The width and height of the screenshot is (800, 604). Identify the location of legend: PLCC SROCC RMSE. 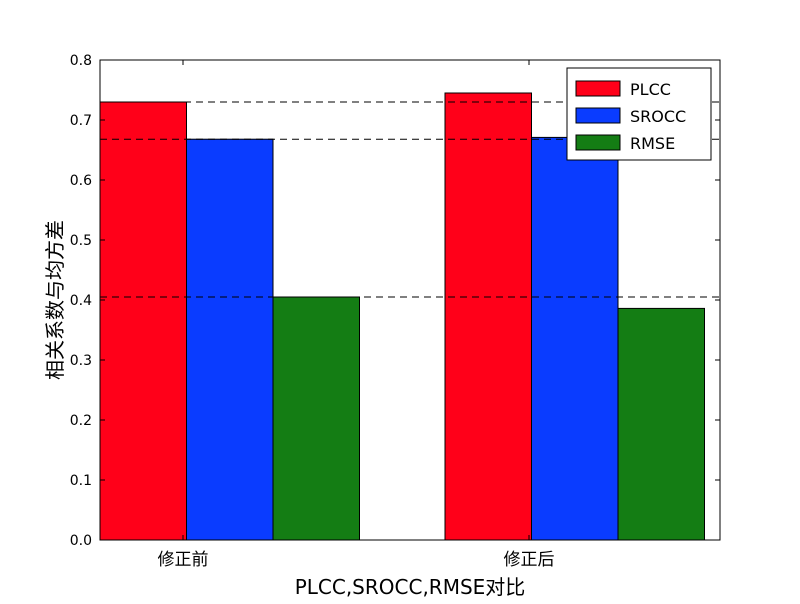
(639, 114).